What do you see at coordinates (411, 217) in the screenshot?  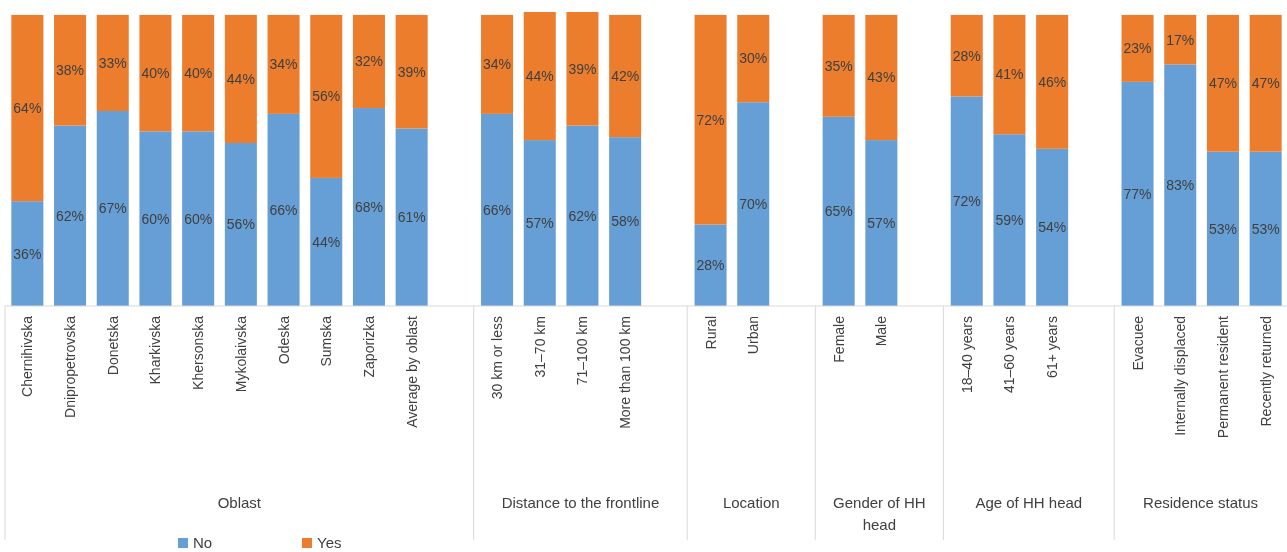 I see `data-label: 61%` at bounding box center [411, 217].